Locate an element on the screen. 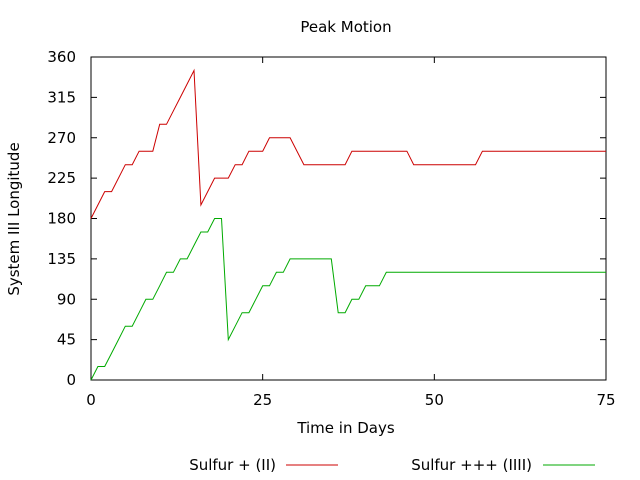  legend-label-1: Sulfur + (II) is located at coordinates (232, 465).